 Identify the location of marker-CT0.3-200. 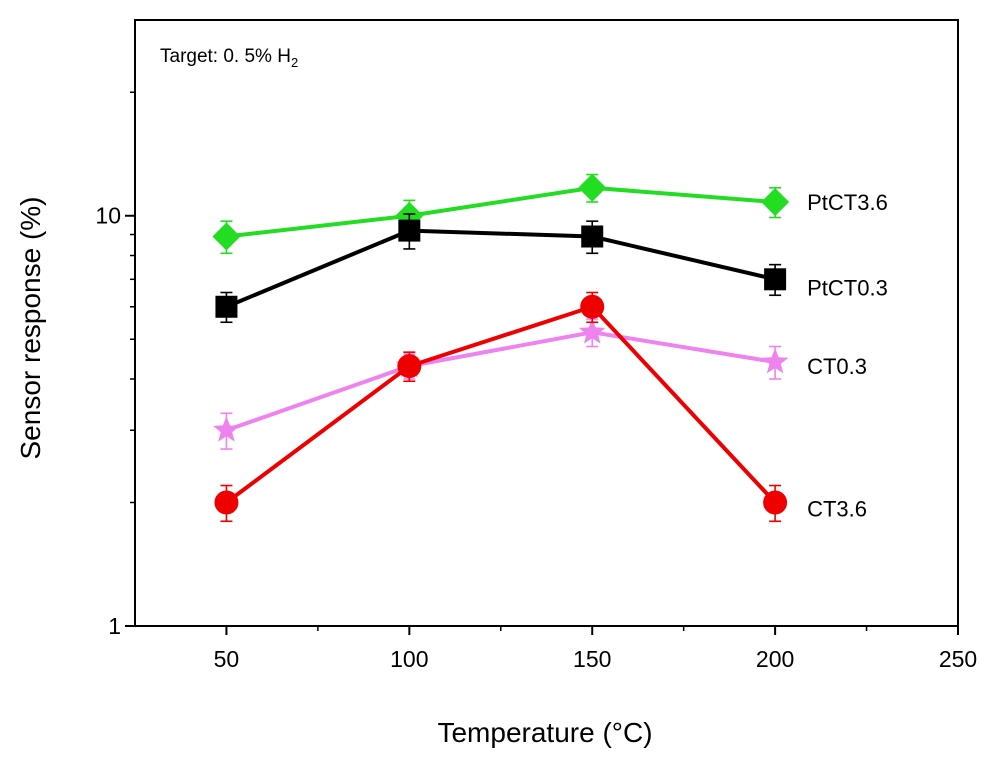
(775, 361).